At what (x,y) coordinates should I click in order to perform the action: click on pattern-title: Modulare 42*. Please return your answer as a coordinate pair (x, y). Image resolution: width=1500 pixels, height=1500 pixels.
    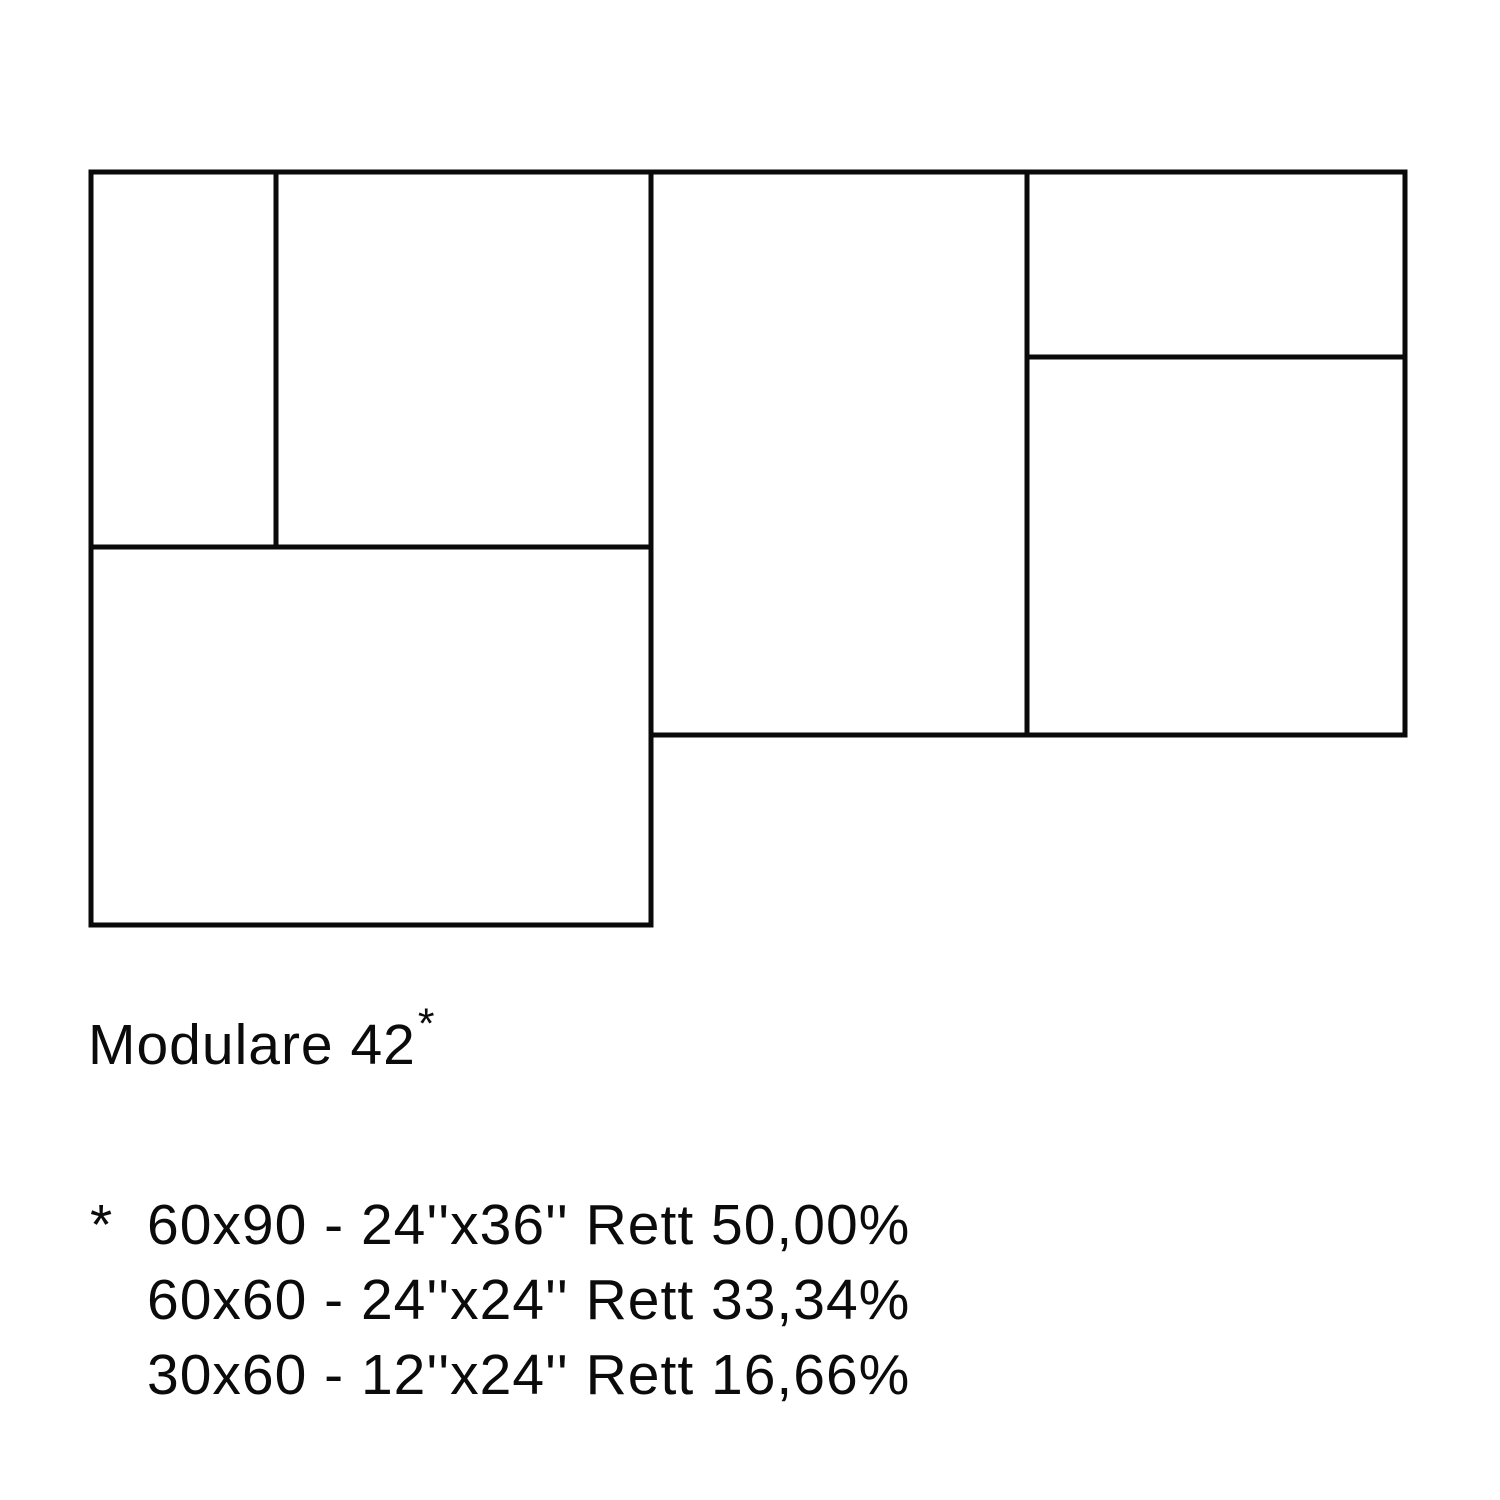
    Looking at the image, I should click on (262, 1039).